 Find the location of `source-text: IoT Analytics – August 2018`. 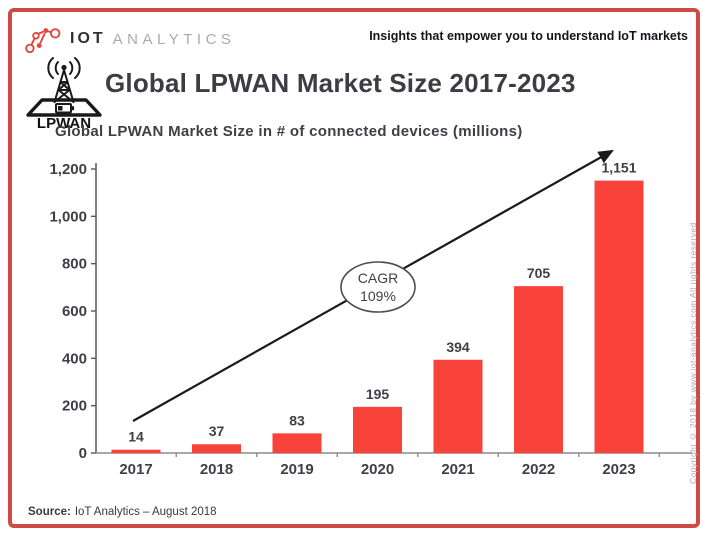

source-text: IoT Analytics – August 2018 is located at coordinates (145, 512).